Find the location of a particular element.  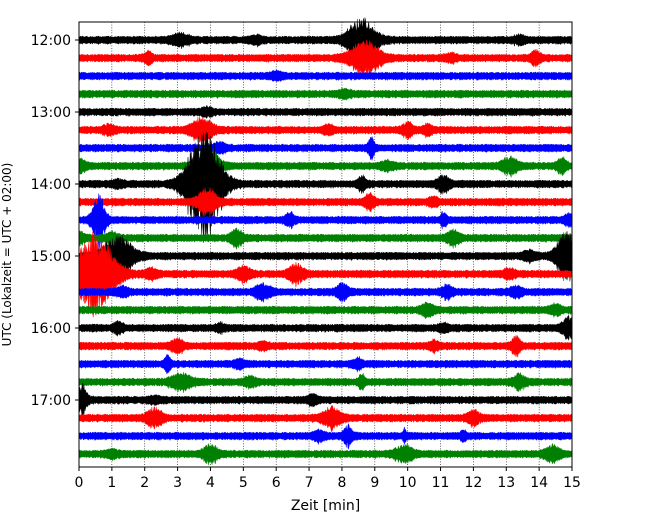

x-tick-label: 7 is located at coordinates (309, 483).